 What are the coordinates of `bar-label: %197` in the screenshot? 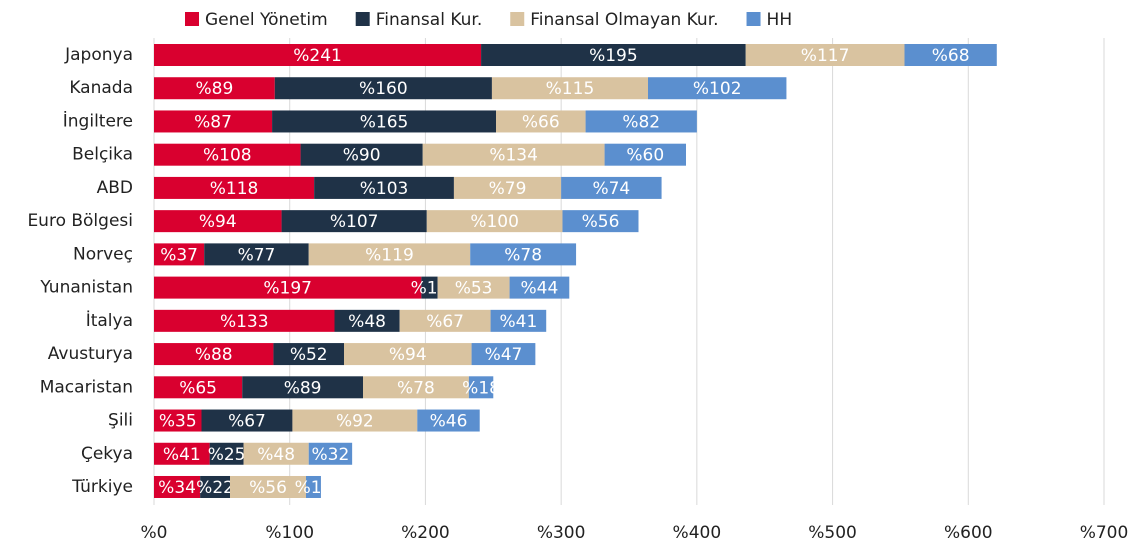 It's located at (287, 289).